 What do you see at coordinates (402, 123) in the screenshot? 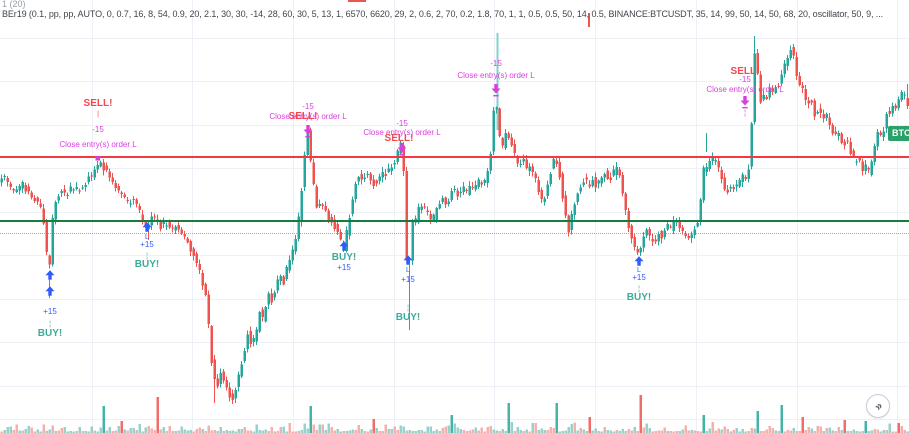
I see `pnl-label: -15` at bounding box center [402, 123].